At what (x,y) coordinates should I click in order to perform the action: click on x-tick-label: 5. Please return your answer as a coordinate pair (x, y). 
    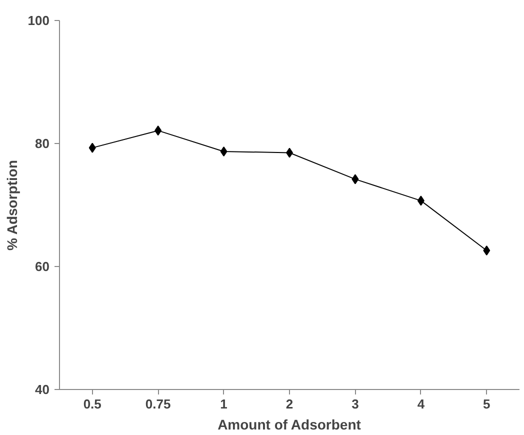
    Looking at the image, I should click on (486, 404).